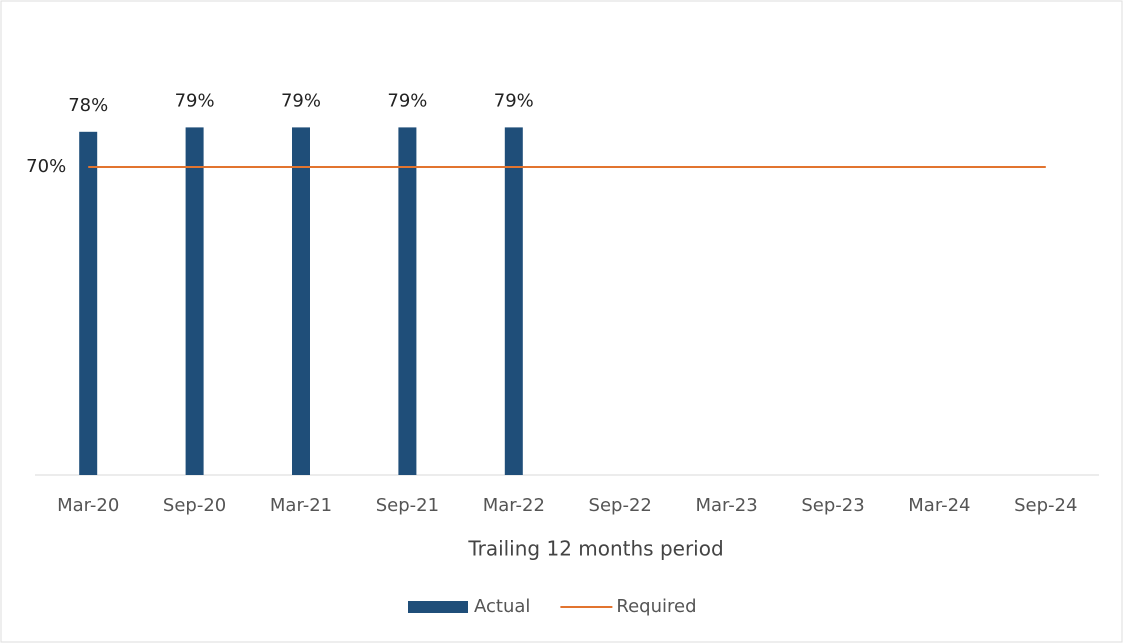  What do you see at coordinates (88, 505) in the screenshot?
I see `x-tick-label: Mar-20` at bounding box center [88, 505].